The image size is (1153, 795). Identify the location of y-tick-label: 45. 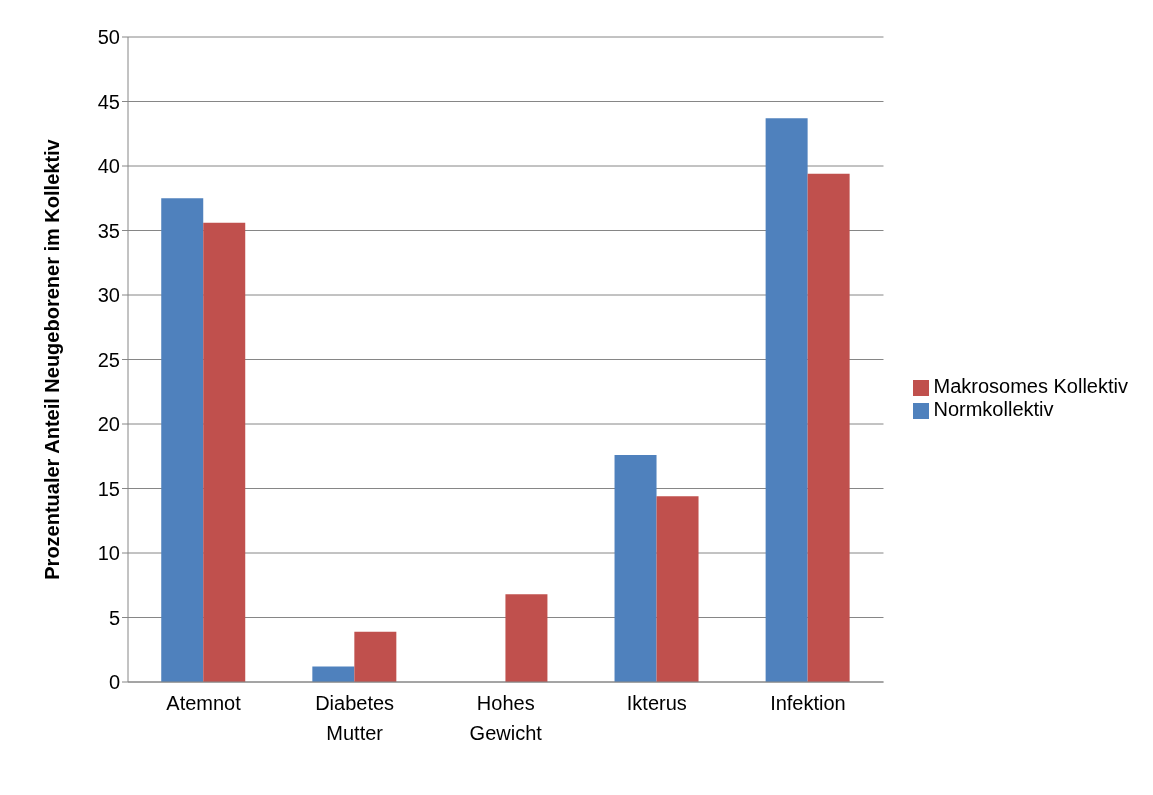
(108, 101).